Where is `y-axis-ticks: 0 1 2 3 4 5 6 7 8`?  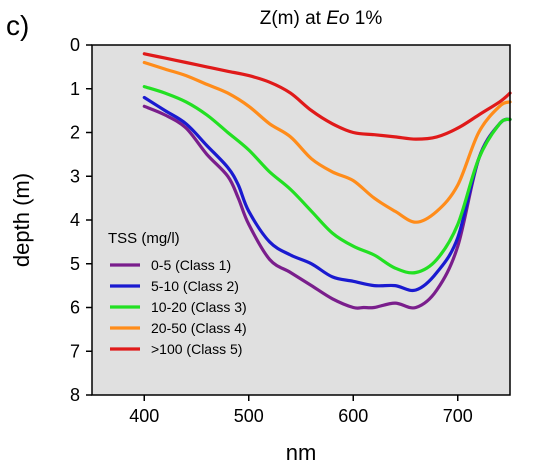
y-axis-ticks: 0 1 2 3 4 5 6 7 8 is located at coordinates (81, 220).